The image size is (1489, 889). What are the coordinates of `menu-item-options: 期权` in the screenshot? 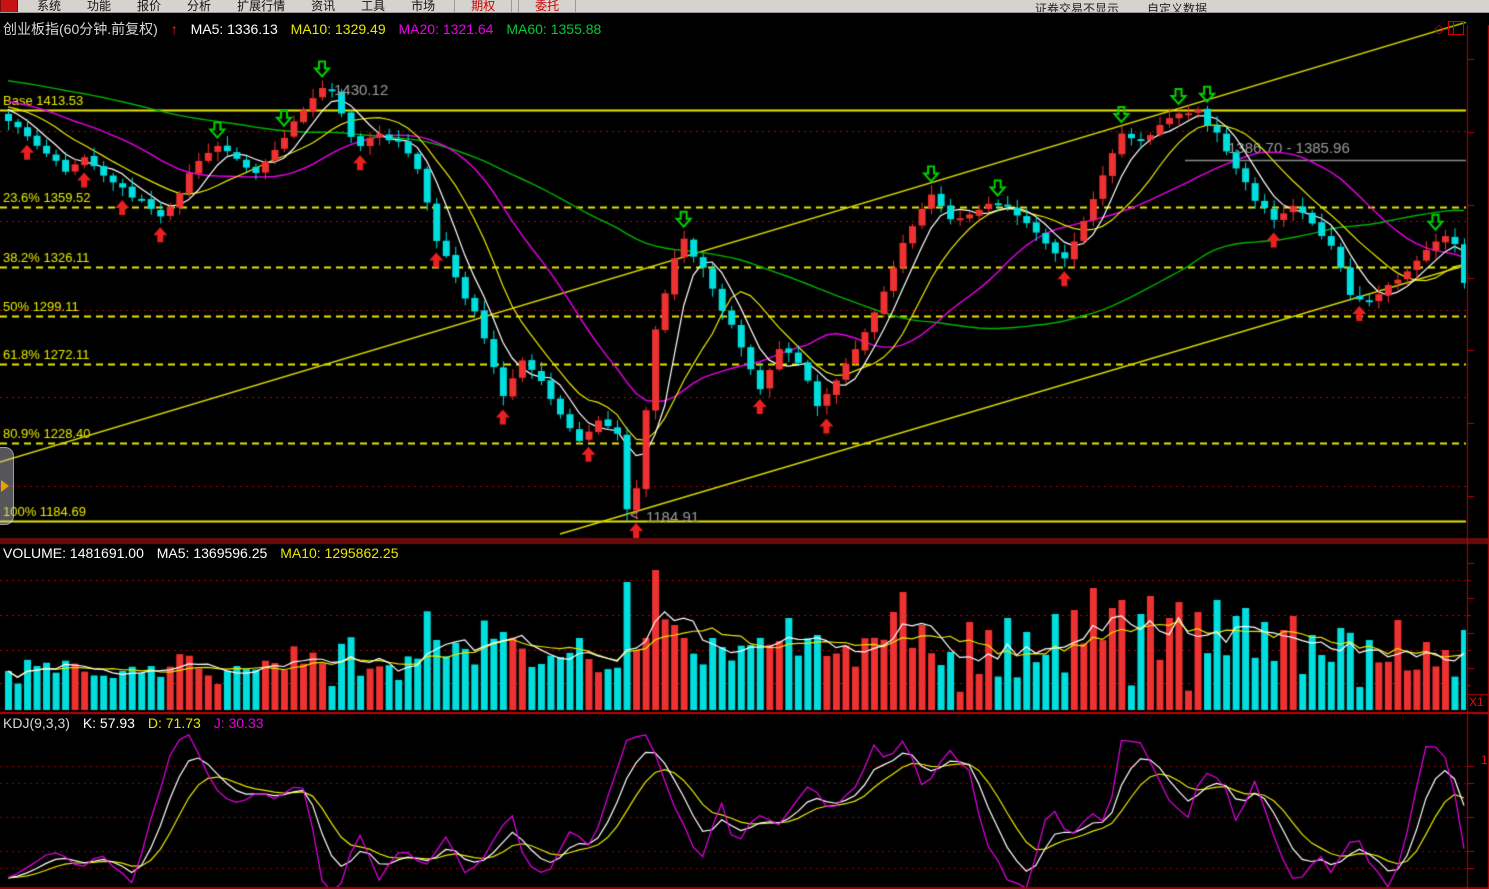 It's located at (483, 6).